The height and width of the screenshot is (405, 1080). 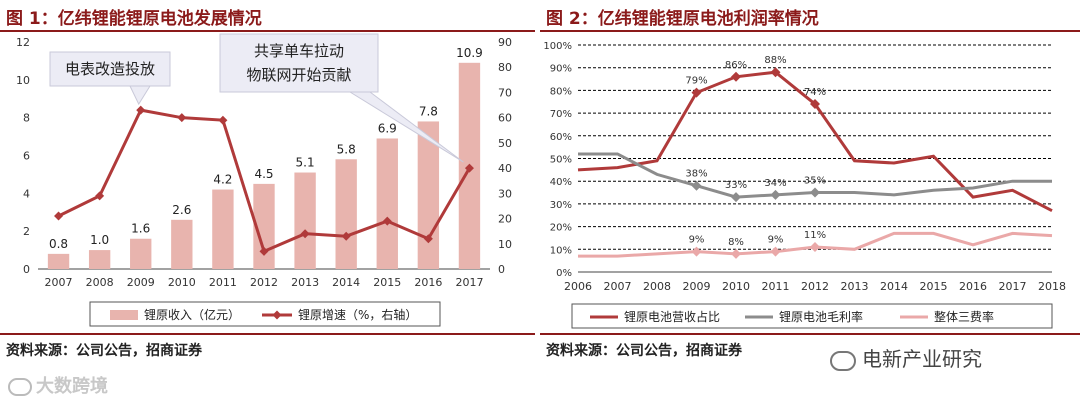 What do you see at coordinates (387, 203) in the screenshot?
I see `bar-2015` at bounding box center [387, 203].